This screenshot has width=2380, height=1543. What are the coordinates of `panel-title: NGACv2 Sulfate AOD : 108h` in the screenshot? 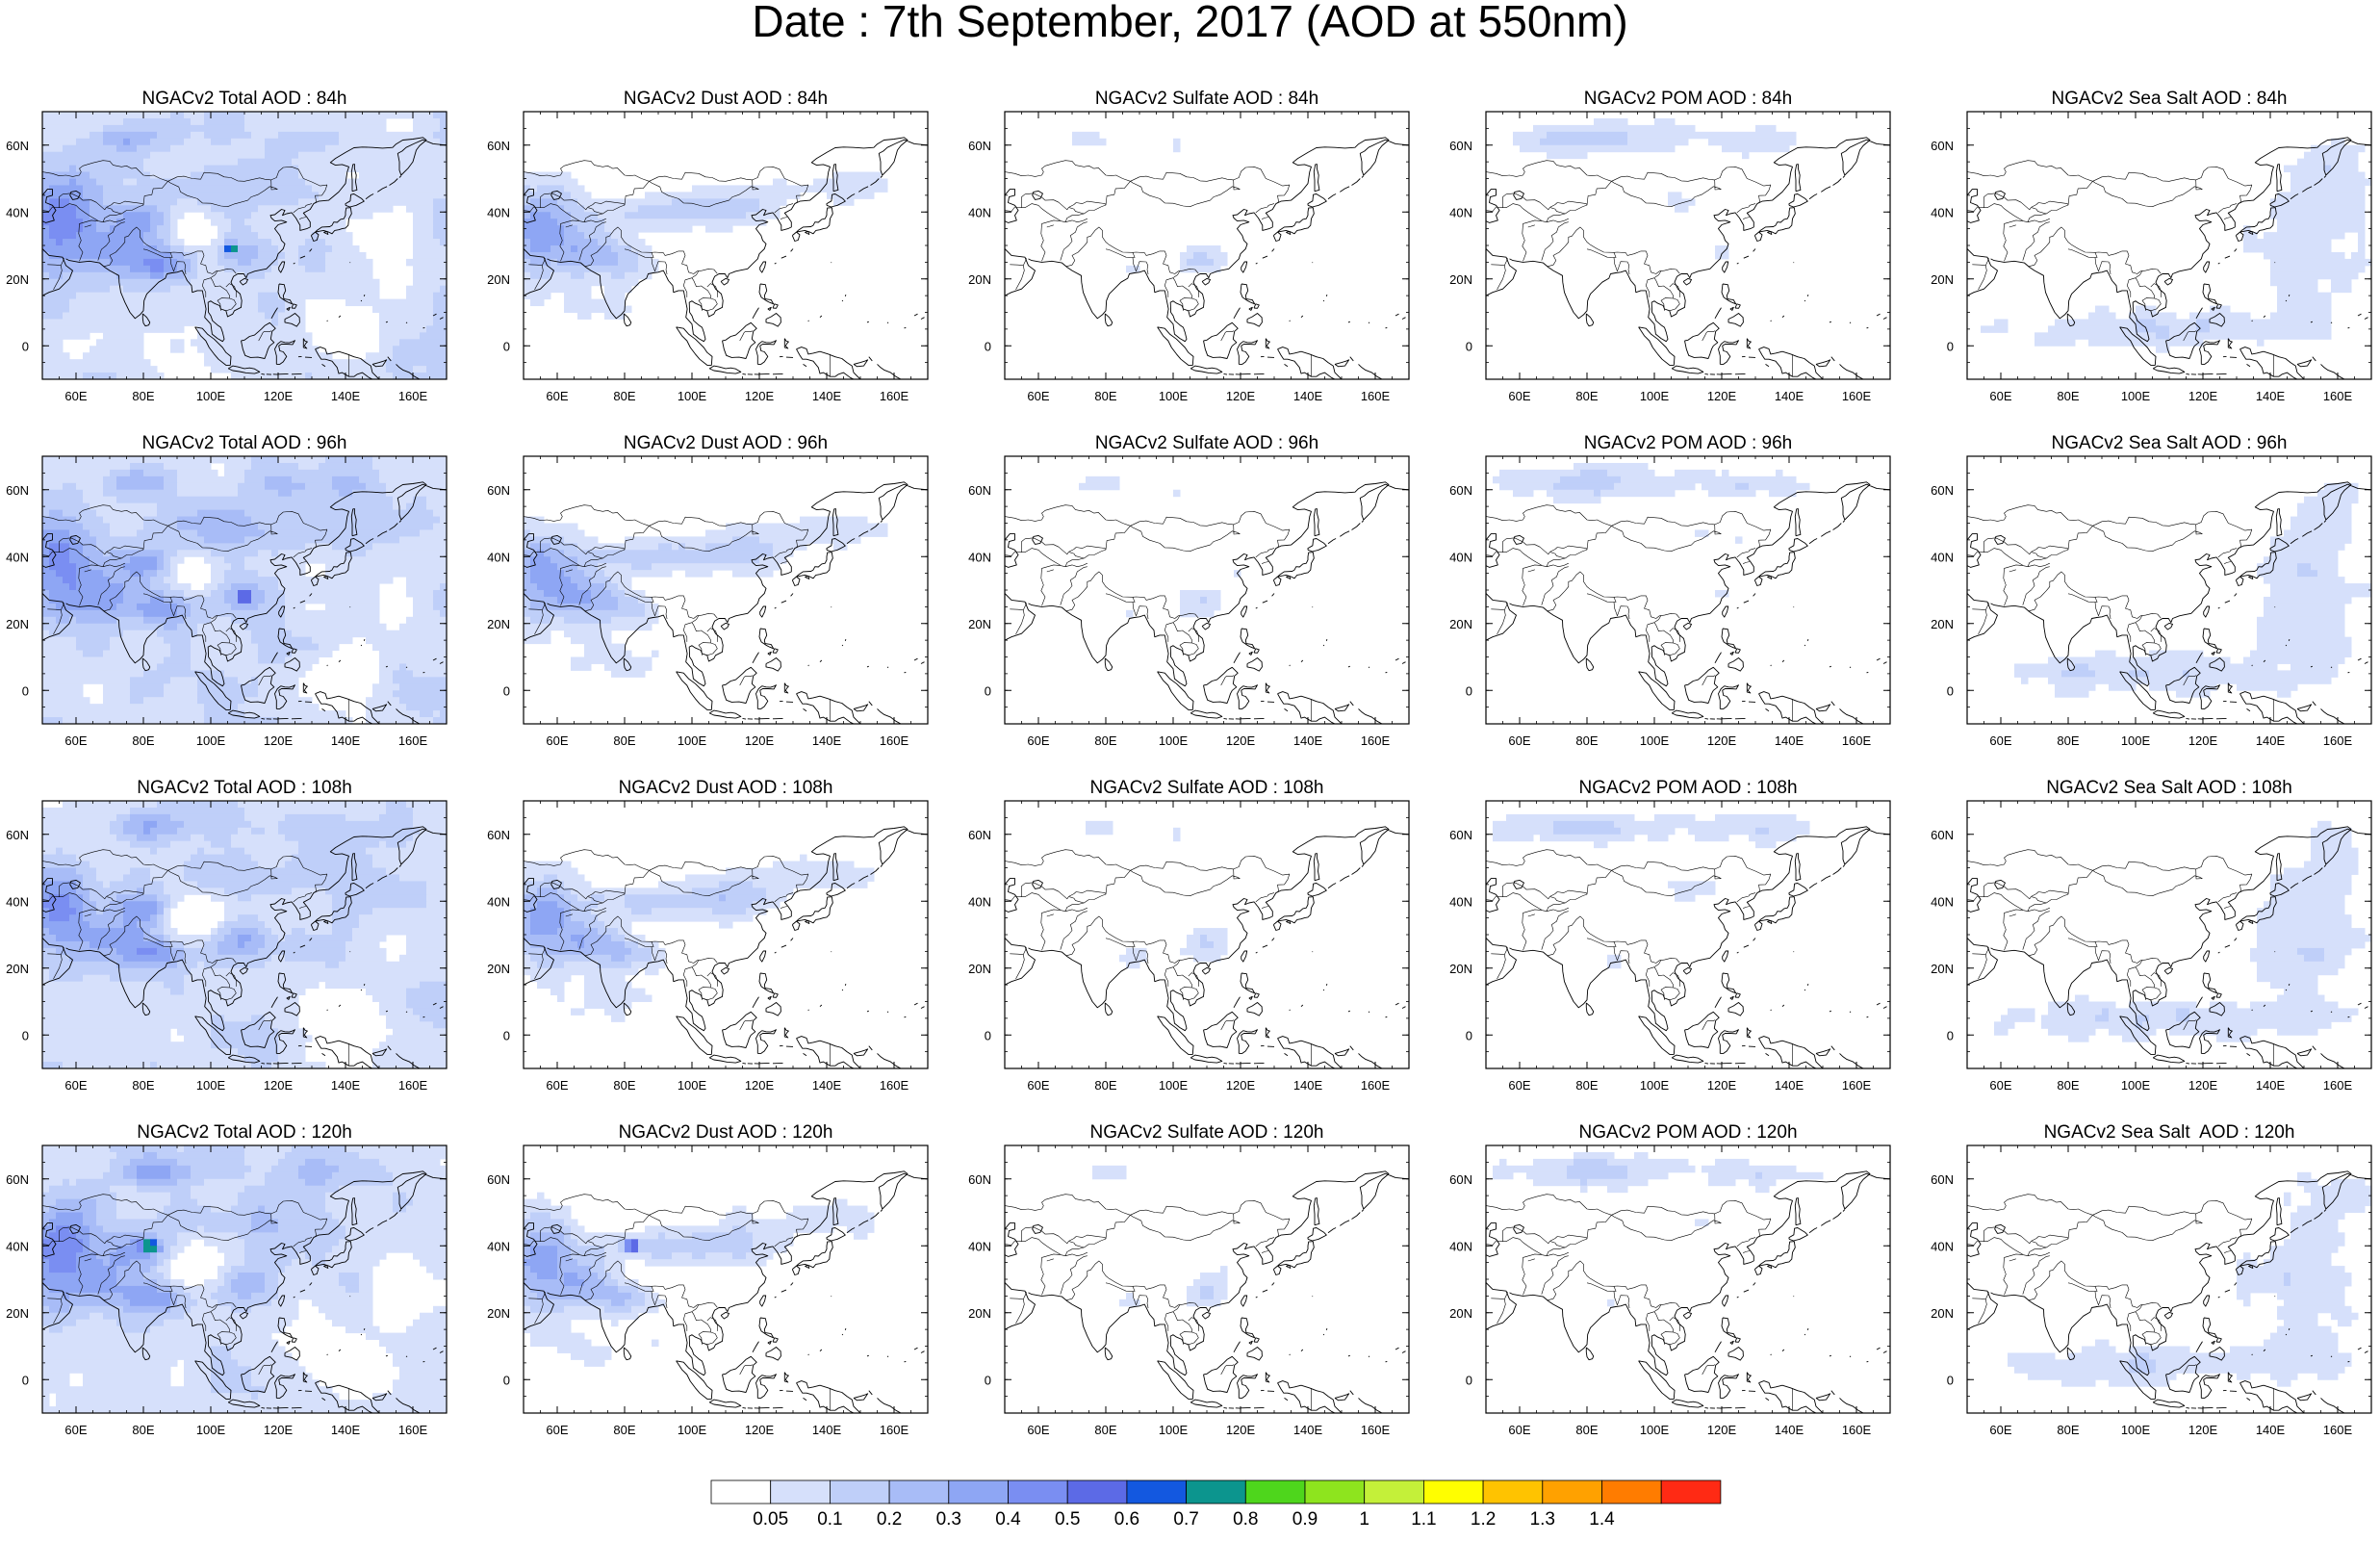 It's located at (1206, 788).